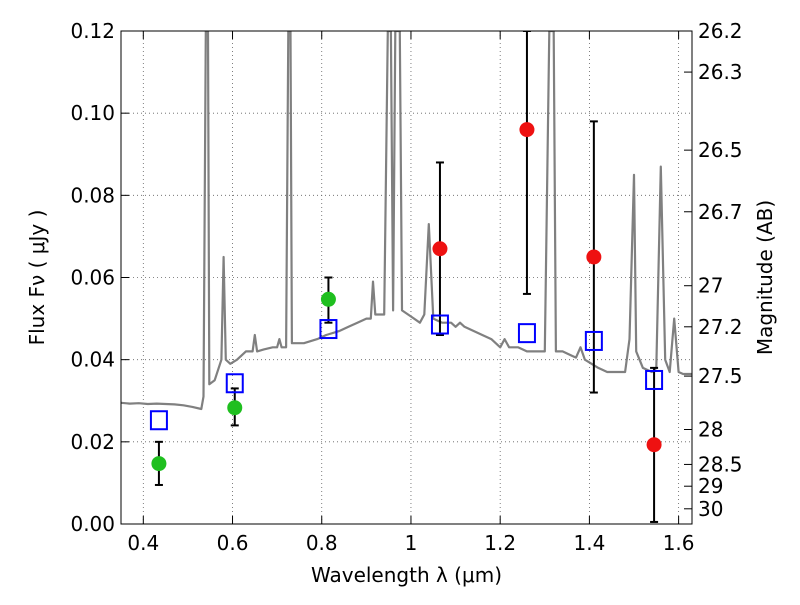  I want to click on y-tick-label: 0.06, so click(92, 278).